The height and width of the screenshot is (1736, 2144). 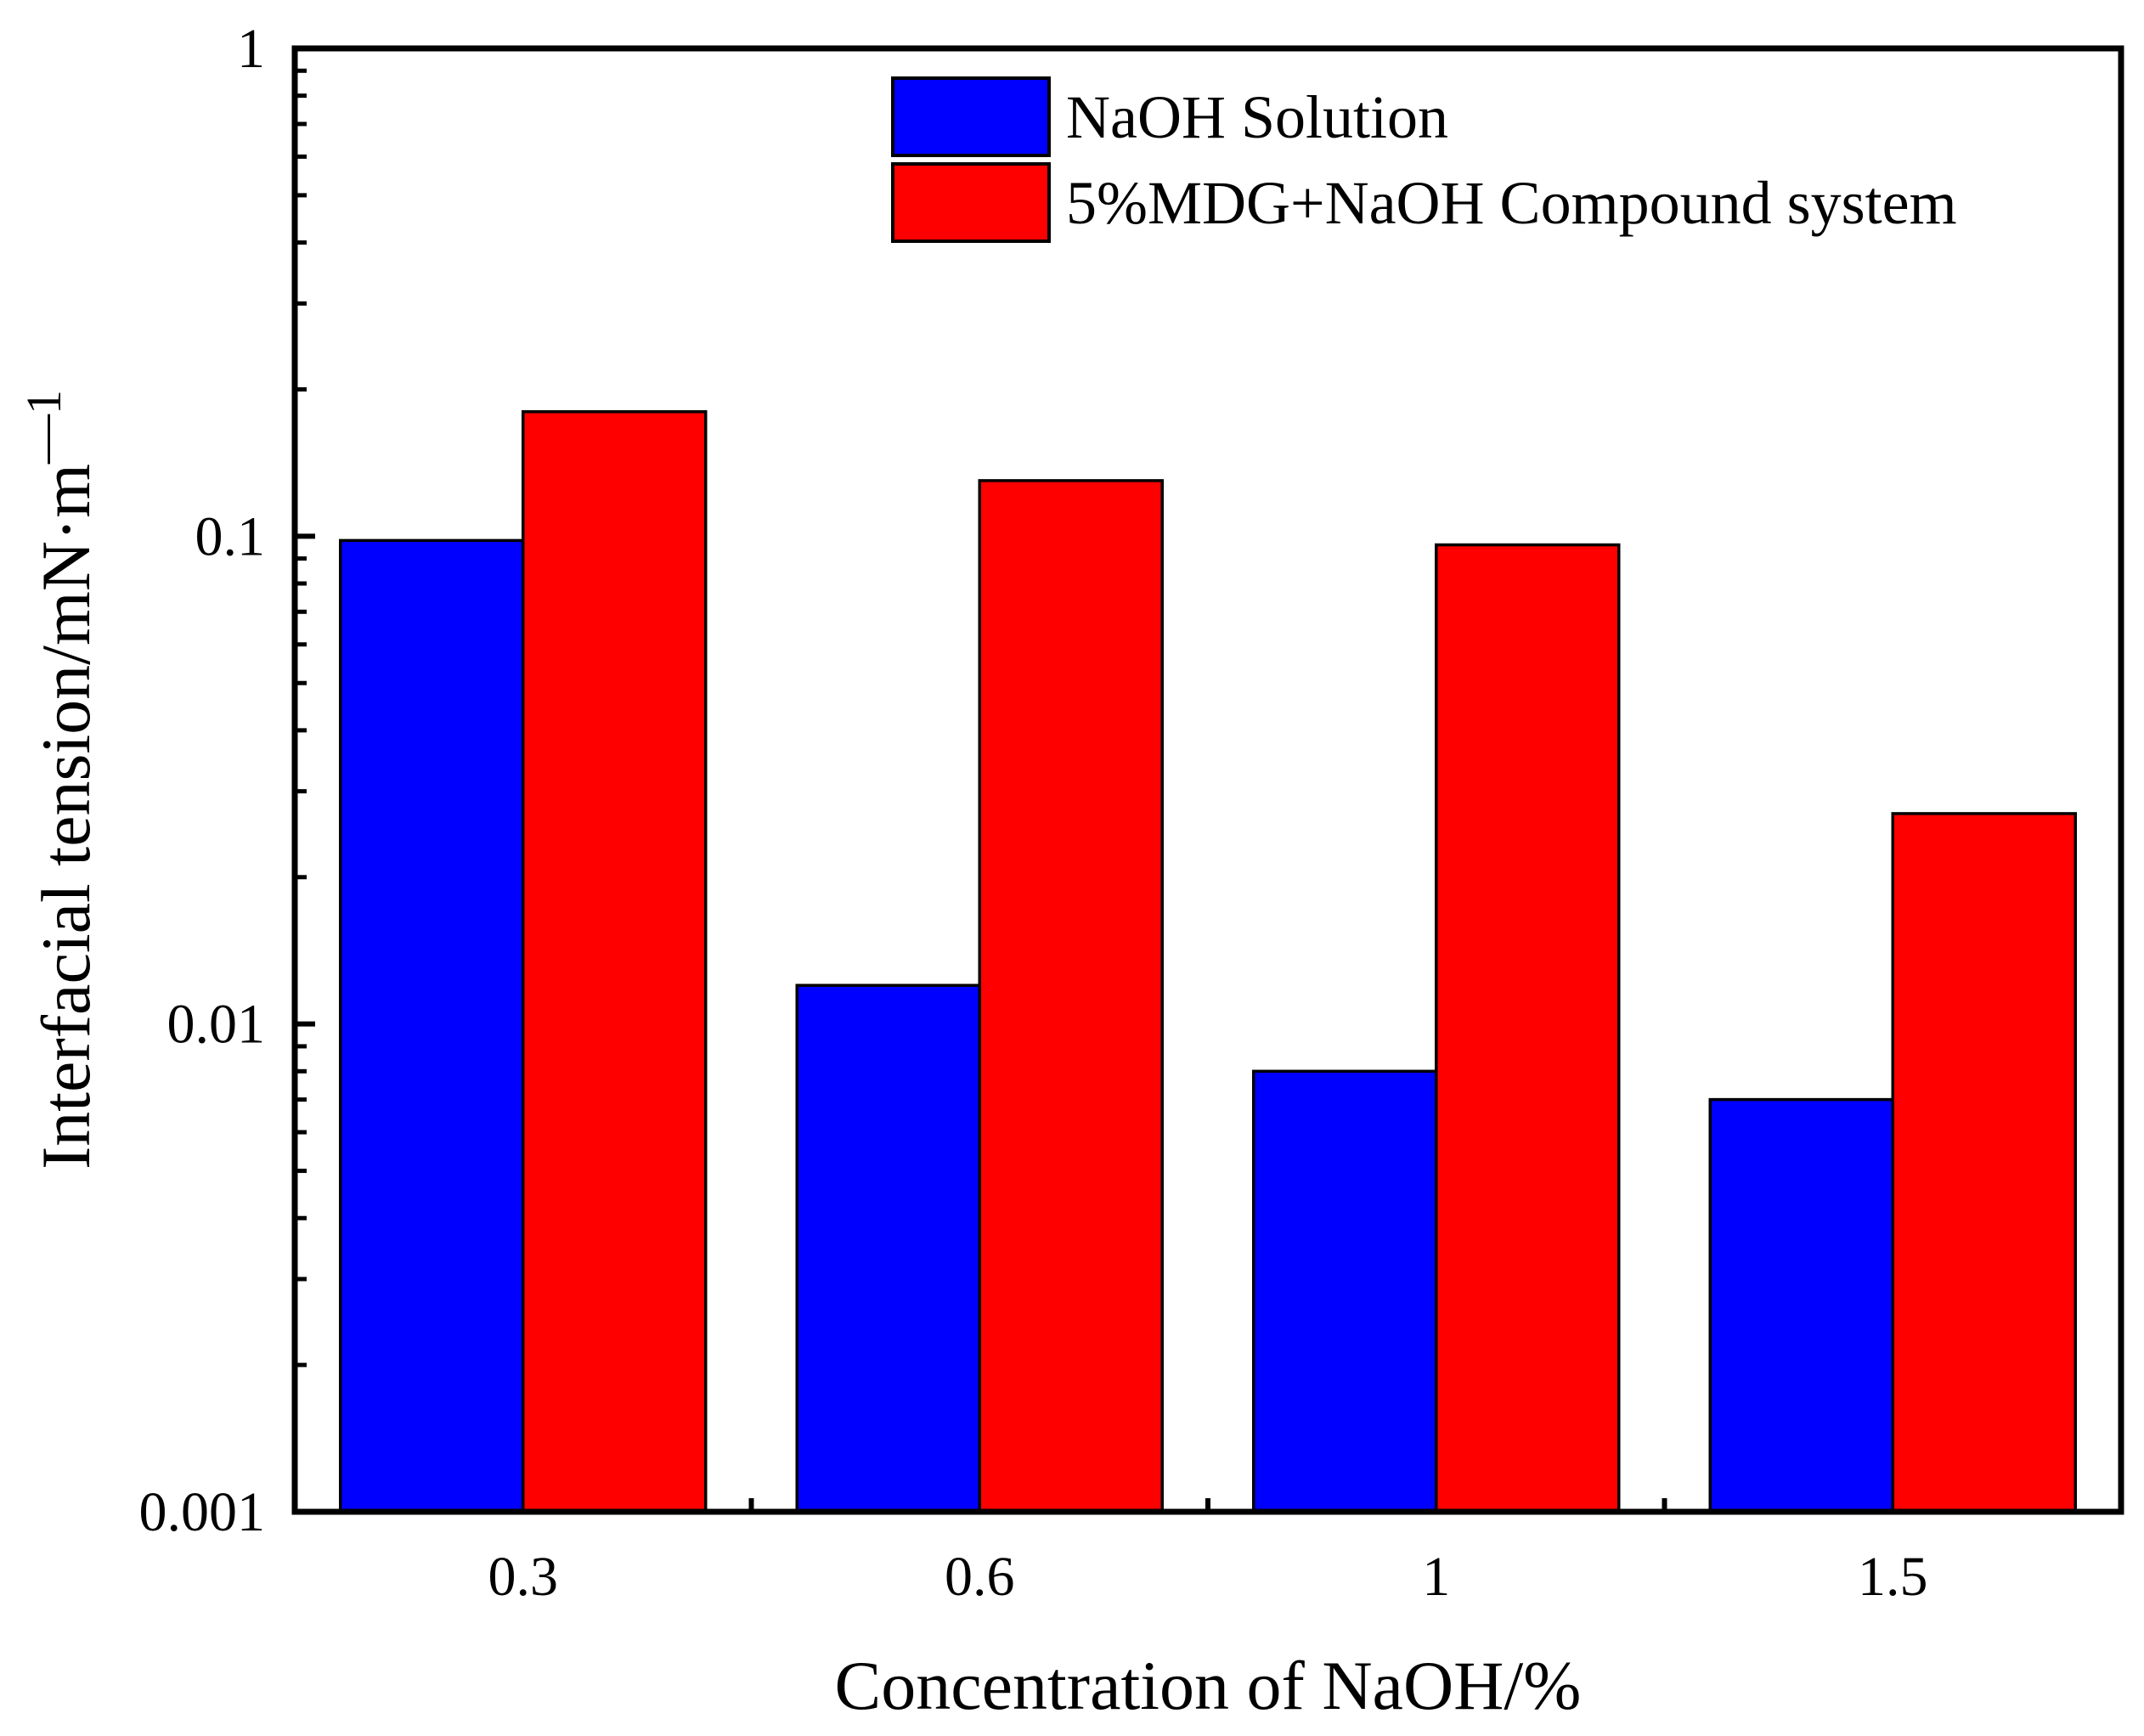 I want to click on x-tick-label: 1.5, so click(x=1893, y=1577).